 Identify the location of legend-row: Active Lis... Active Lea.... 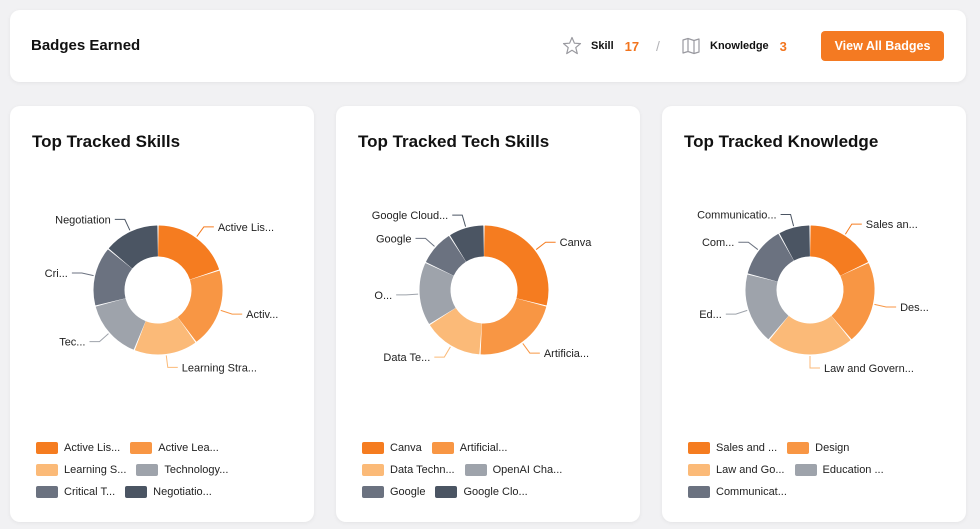
(171, 448).